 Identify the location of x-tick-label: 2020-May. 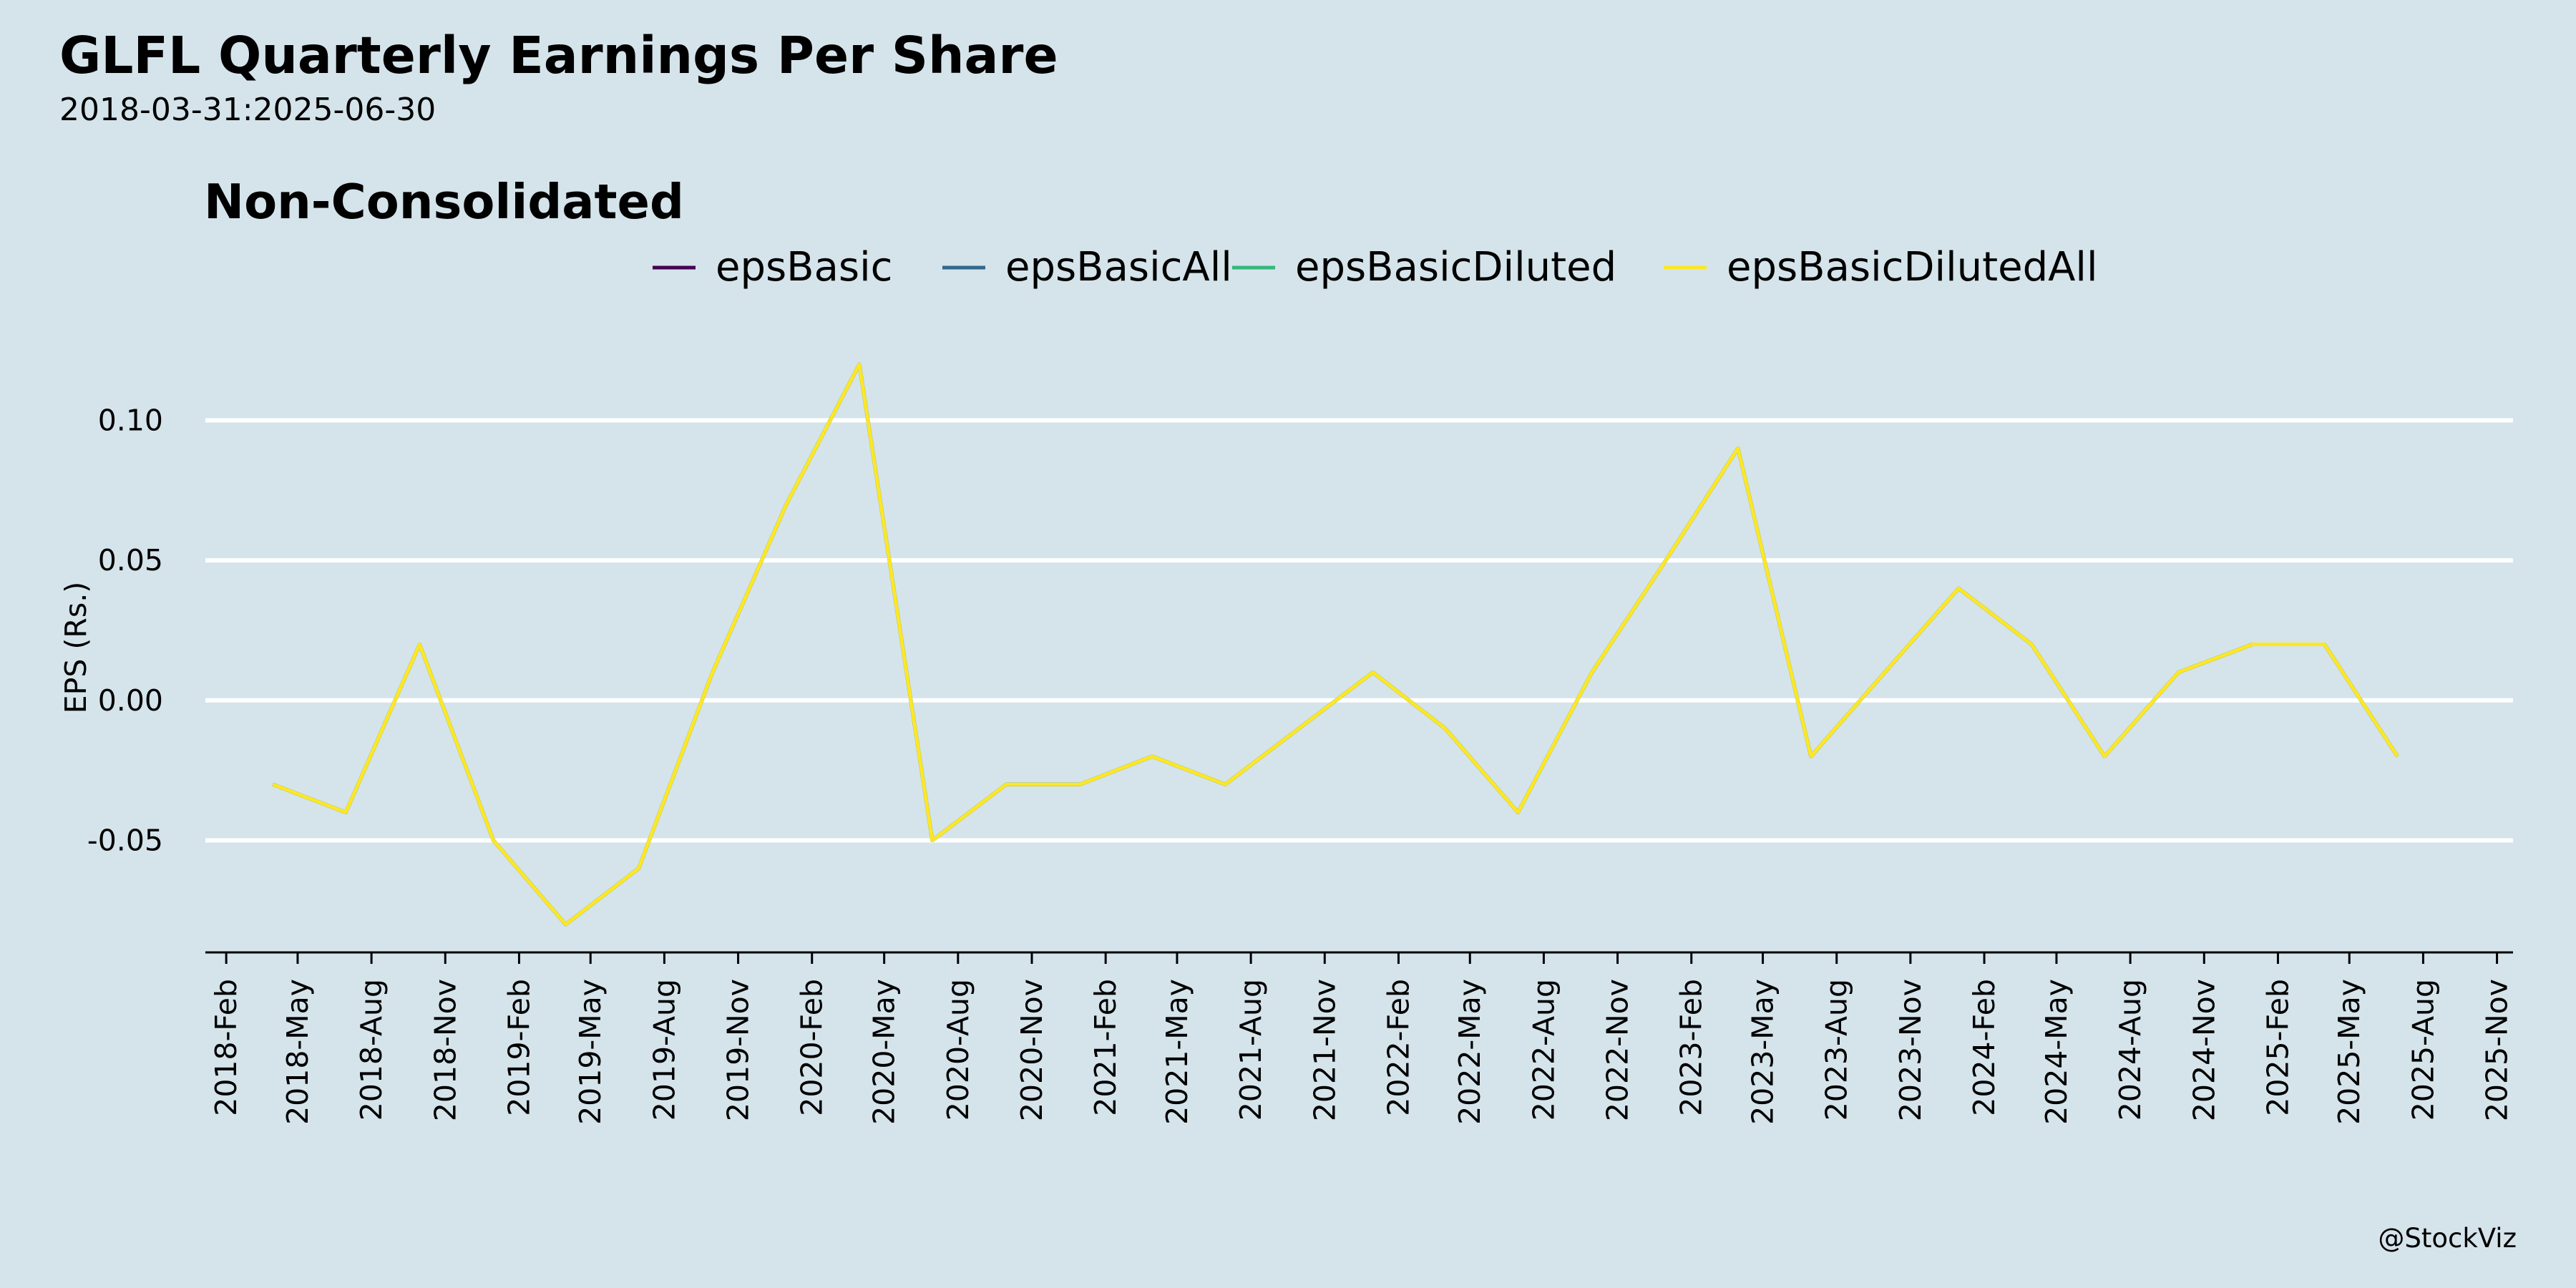
(884, 1052).